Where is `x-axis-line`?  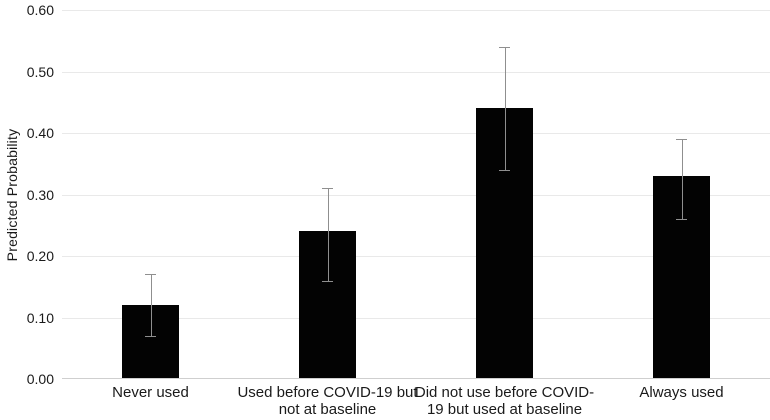
x-axis-line is located at coordinates (416, 378).